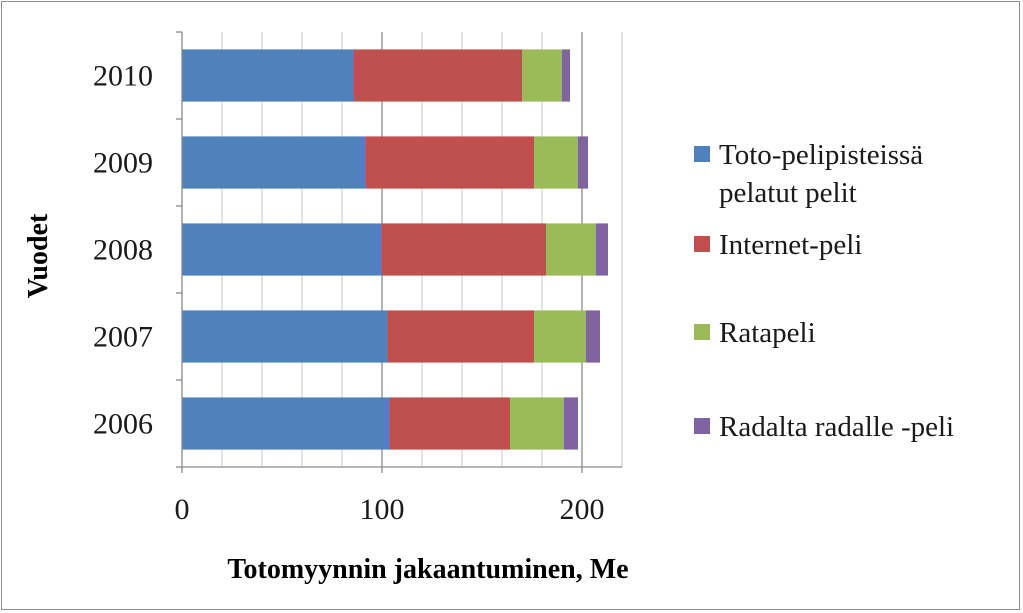  Describe the element at coordinates (602, 249) in the screenshot. I see `bar-radalta-radalle-peli-2008` at that location.